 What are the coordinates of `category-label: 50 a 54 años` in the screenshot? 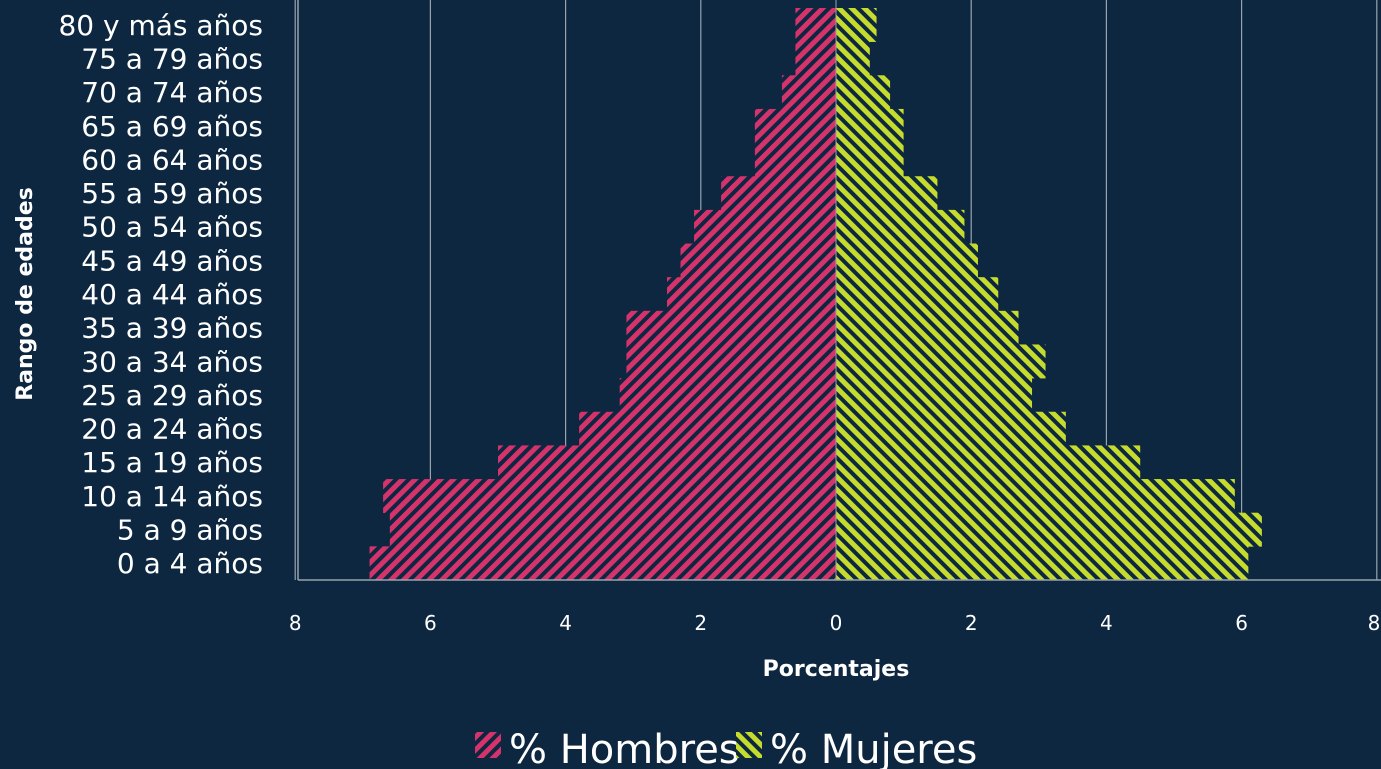 It's located at (172, 227).